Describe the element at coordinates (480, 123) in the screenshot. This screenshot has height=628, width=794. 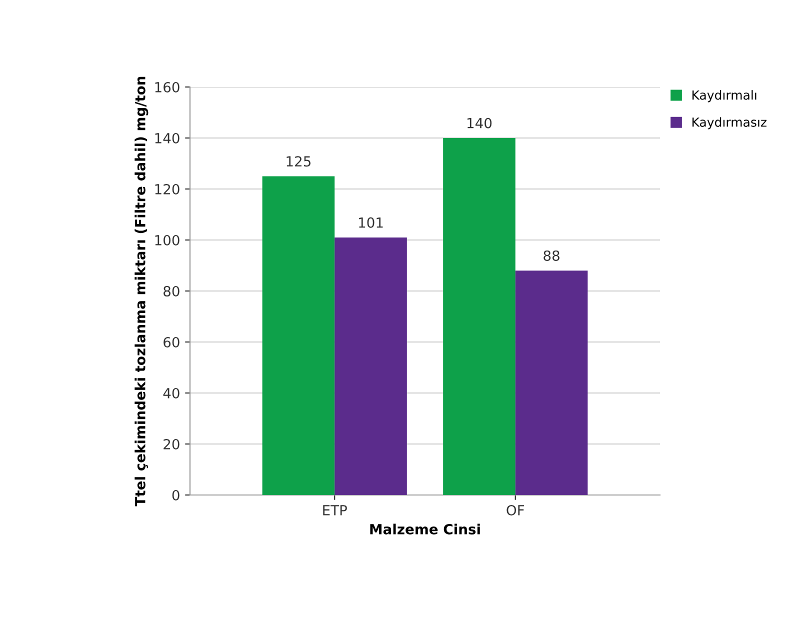
I see `data-label: 140` at that location.